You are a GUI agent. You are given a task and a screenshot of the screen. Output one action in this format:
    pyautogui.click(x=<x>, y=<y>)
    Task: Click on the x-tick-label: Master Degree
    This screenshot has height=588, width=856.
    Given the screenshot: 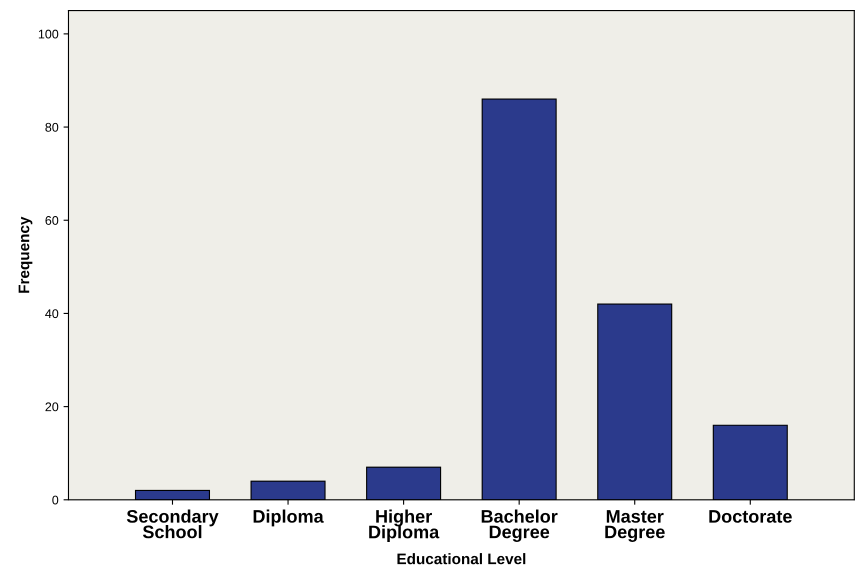 What is the action you would take?
    pyautogui.click(x=635, y=526)
    